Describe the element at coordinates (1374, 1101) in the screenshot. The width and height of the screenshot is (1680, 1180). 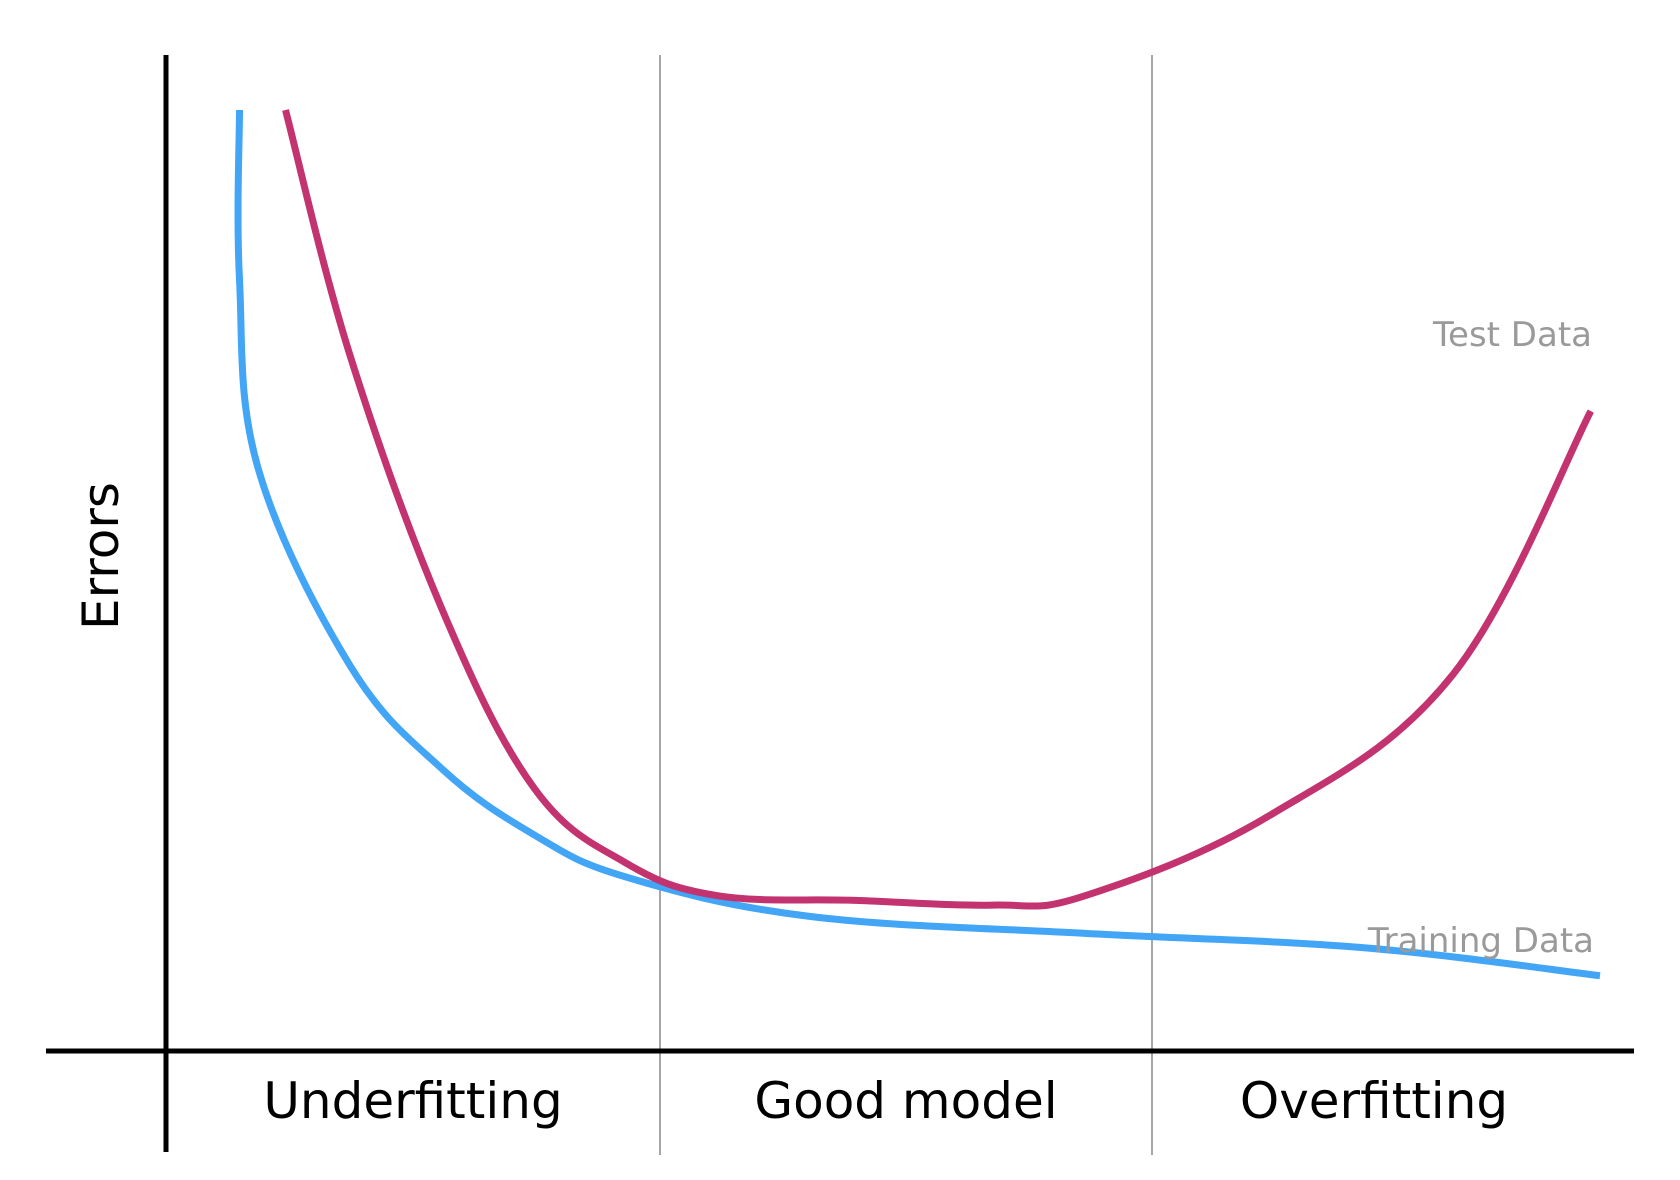
I see `region-label-overfitting: Overfitting` at that location.